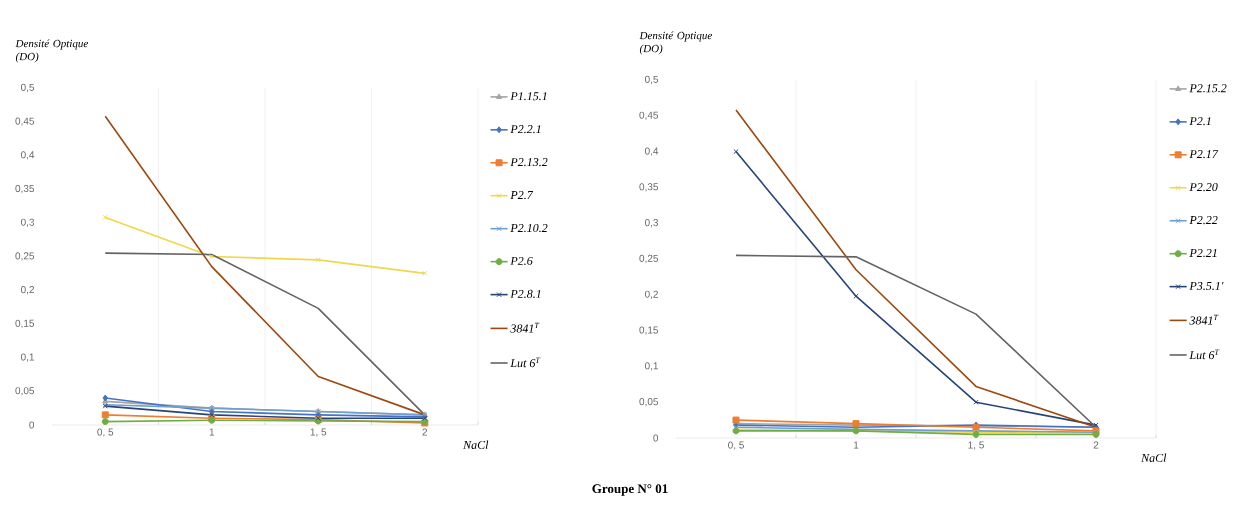 This screenshot has width=1260, height=518. I want to click on text: Groupe N° 01, so click(630, 490).